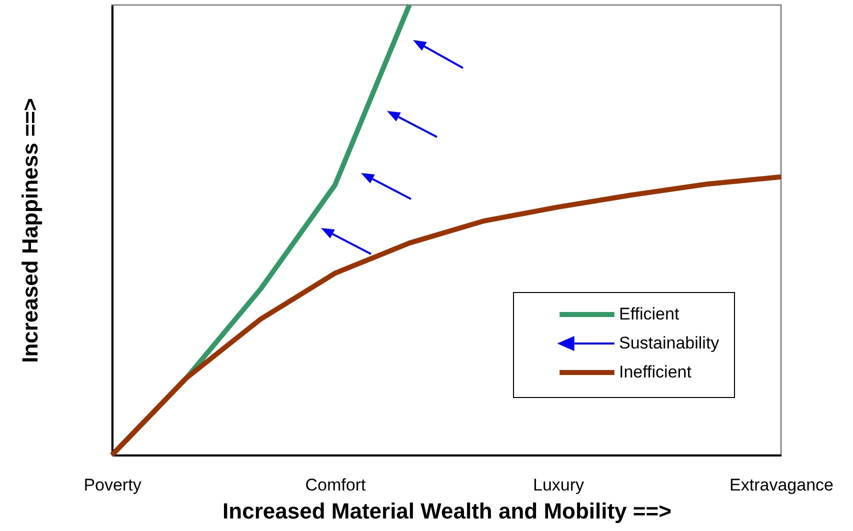 The image size is (853, 531). What do you see at coordinates (669, 343) in the screenshot?
I see `annotation: Sustainability` at bounding box center [669, 343].